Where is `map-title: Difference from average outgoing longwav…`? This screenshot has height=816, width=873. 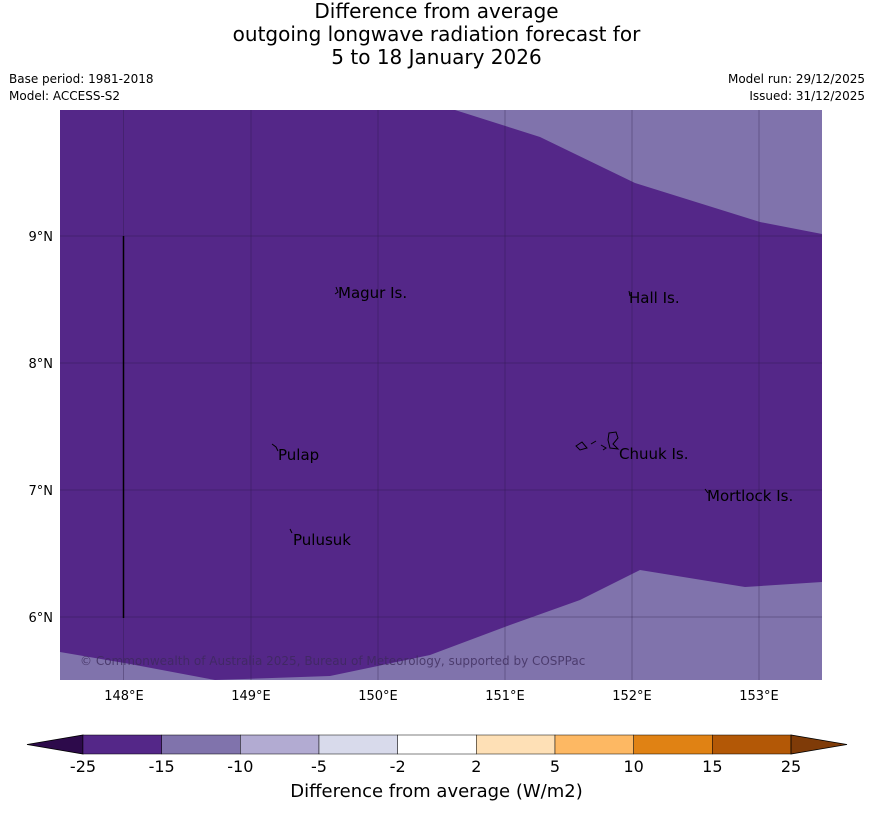 map-title: Difference from average outgoing longwav… is located at coordinates (436, 34).